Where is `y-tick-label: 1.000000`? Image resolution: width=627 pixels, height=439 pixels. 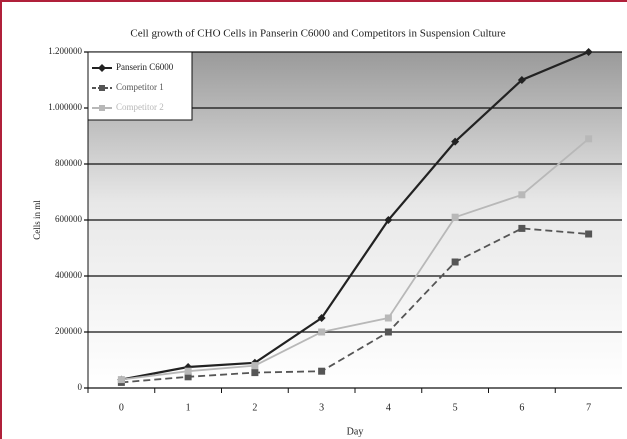 y-tick-label: 1.000000 is located at coordinates (65, 107).